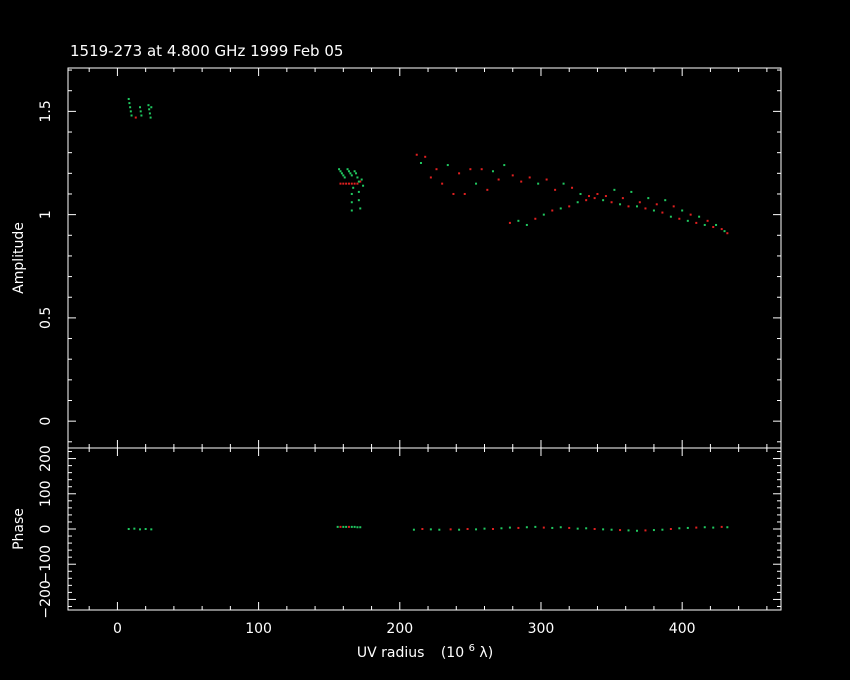 The width and height of the screenshot is (850, 680). What do you see at coordinates (46, 458) in the screenshot?
I see `phase-y-tick-label: 200` at bounding box center [46, 458].